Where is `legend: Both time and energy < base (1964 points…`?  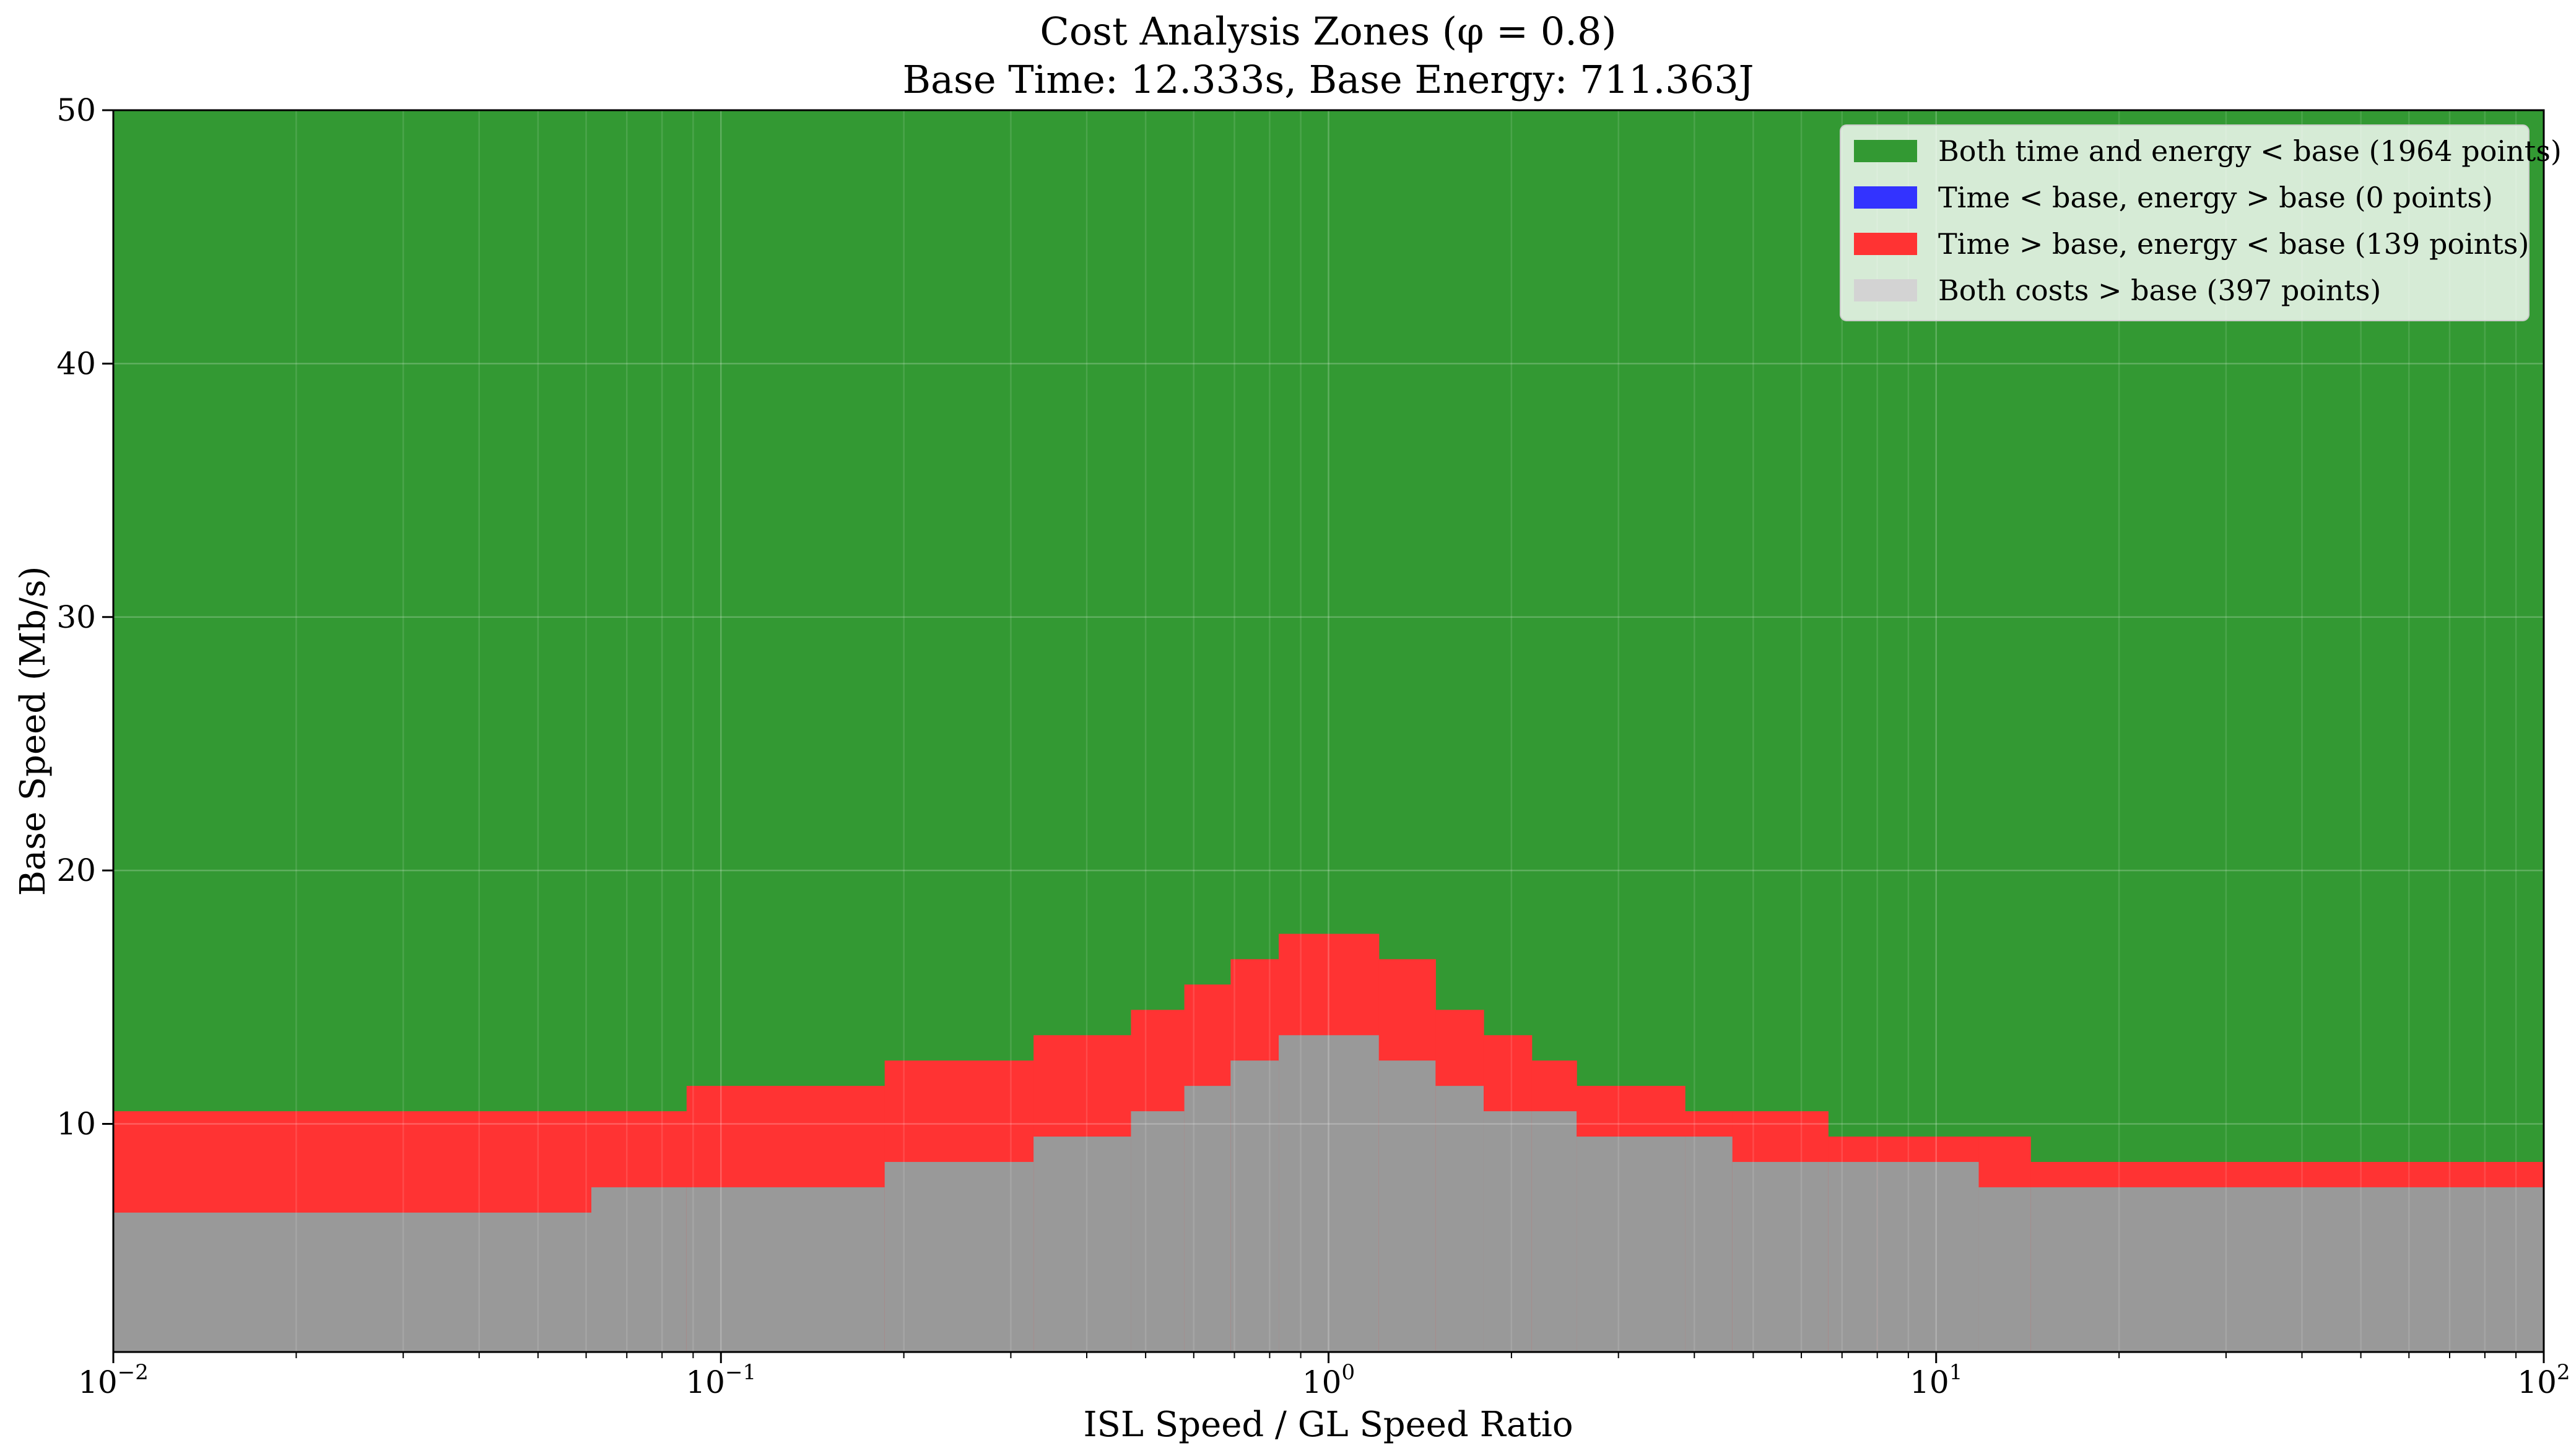
legend: Both time and energy < base (1964 points… is located at coordinates (2201, 222).